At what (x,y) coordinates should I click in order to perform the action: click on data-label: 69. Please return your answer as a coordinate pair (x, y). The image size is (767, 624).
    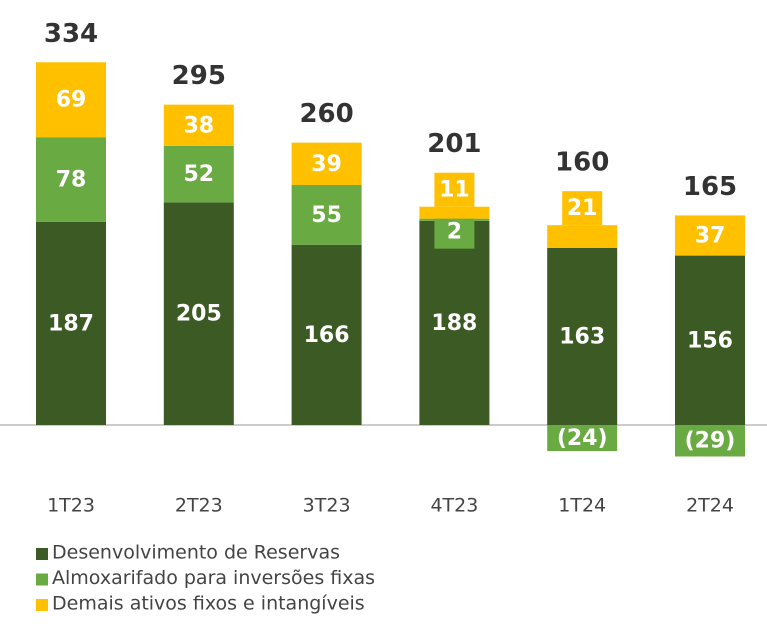
    Looking at the image, I should click on (71, 100).